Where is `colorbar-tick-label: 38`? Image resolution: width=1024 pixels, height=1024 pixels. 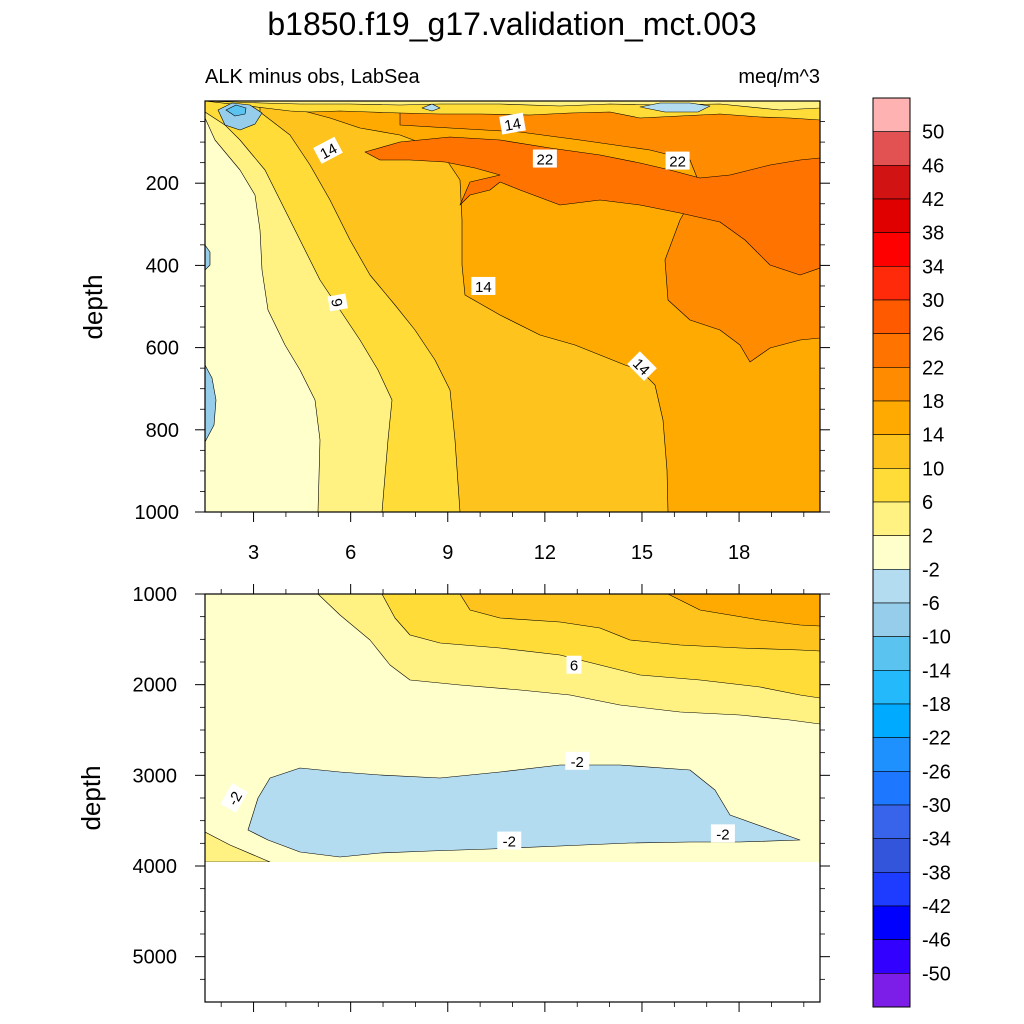
colorbar-tick-label: 38 is located at coordinates (933, 234).